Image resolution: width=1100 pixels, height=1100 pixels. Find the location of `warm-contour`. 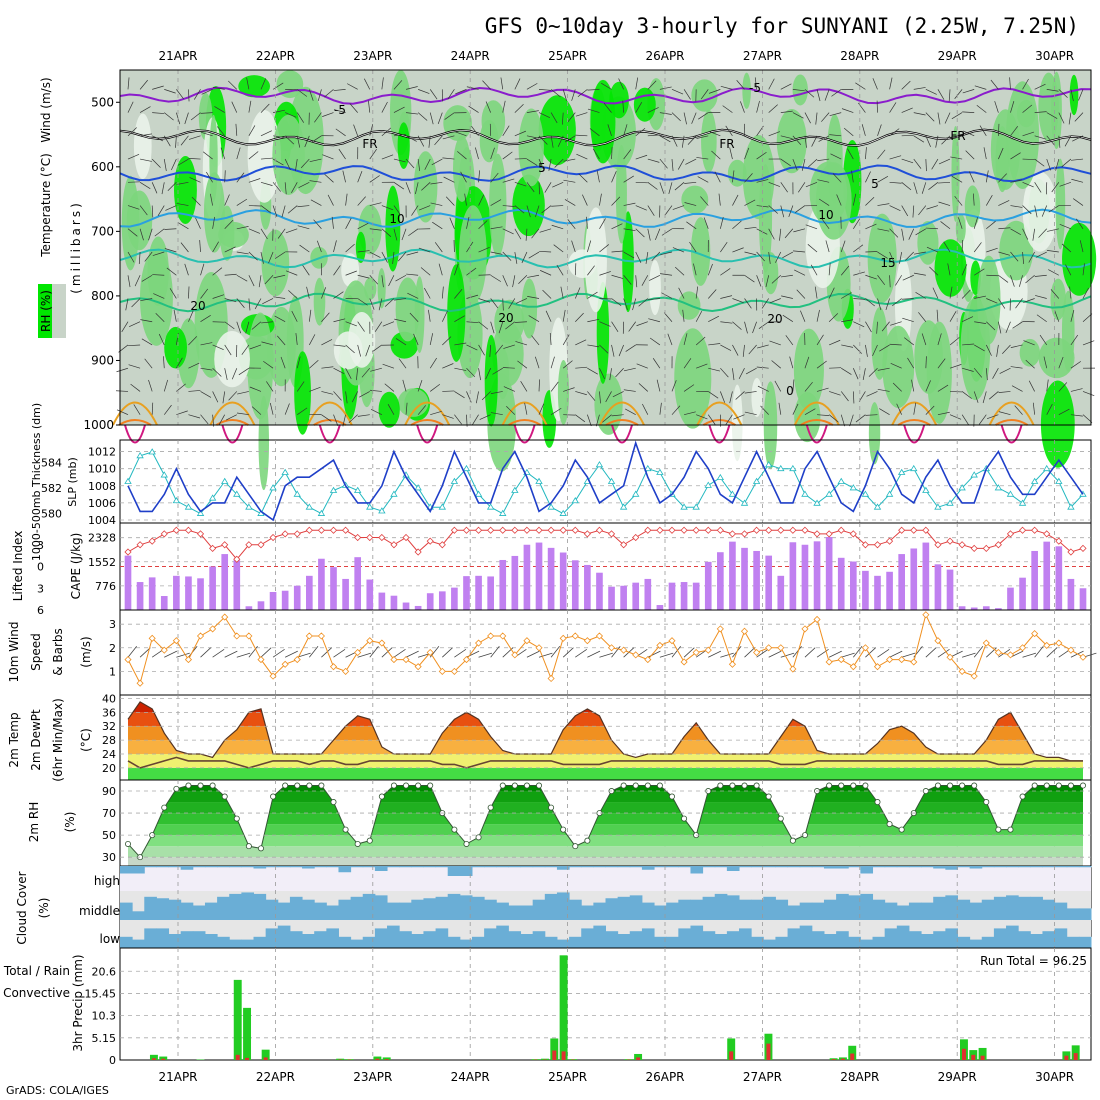

warm-contour is located at coordinates (329, 413).